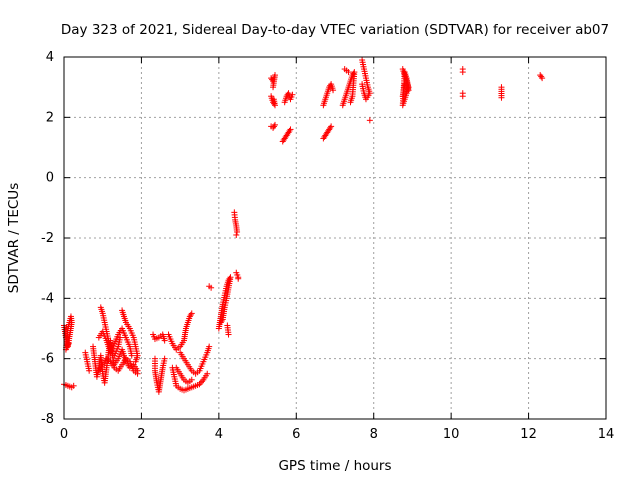  Describe the element at coordinates (47, 419) in the screenshot. I see `y-tick-label: -8` at that location.